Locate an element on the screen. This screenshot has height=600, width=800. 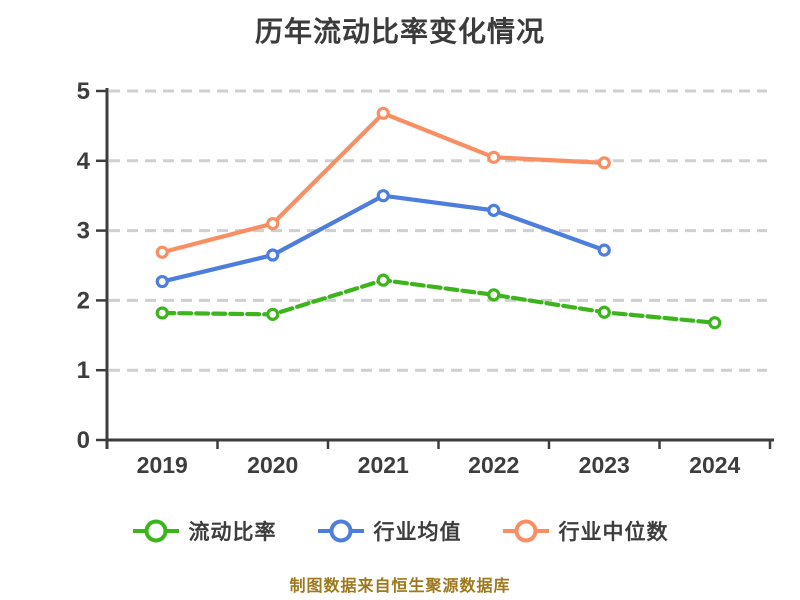
data-point-industry-average-2023 is located at coordinates (604, 250).